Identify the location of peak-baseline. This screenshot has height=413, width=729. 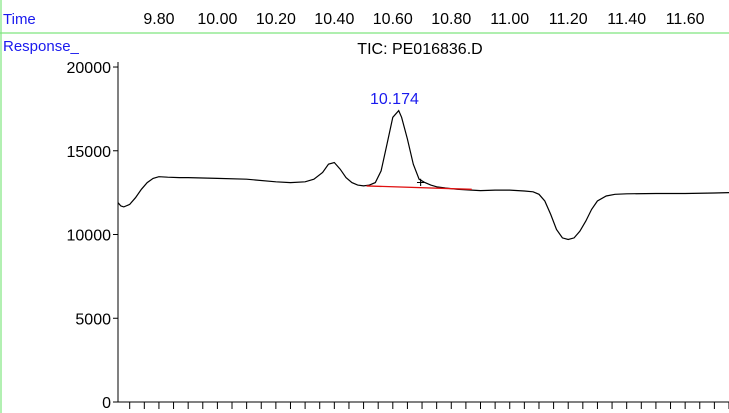
(419, 187).